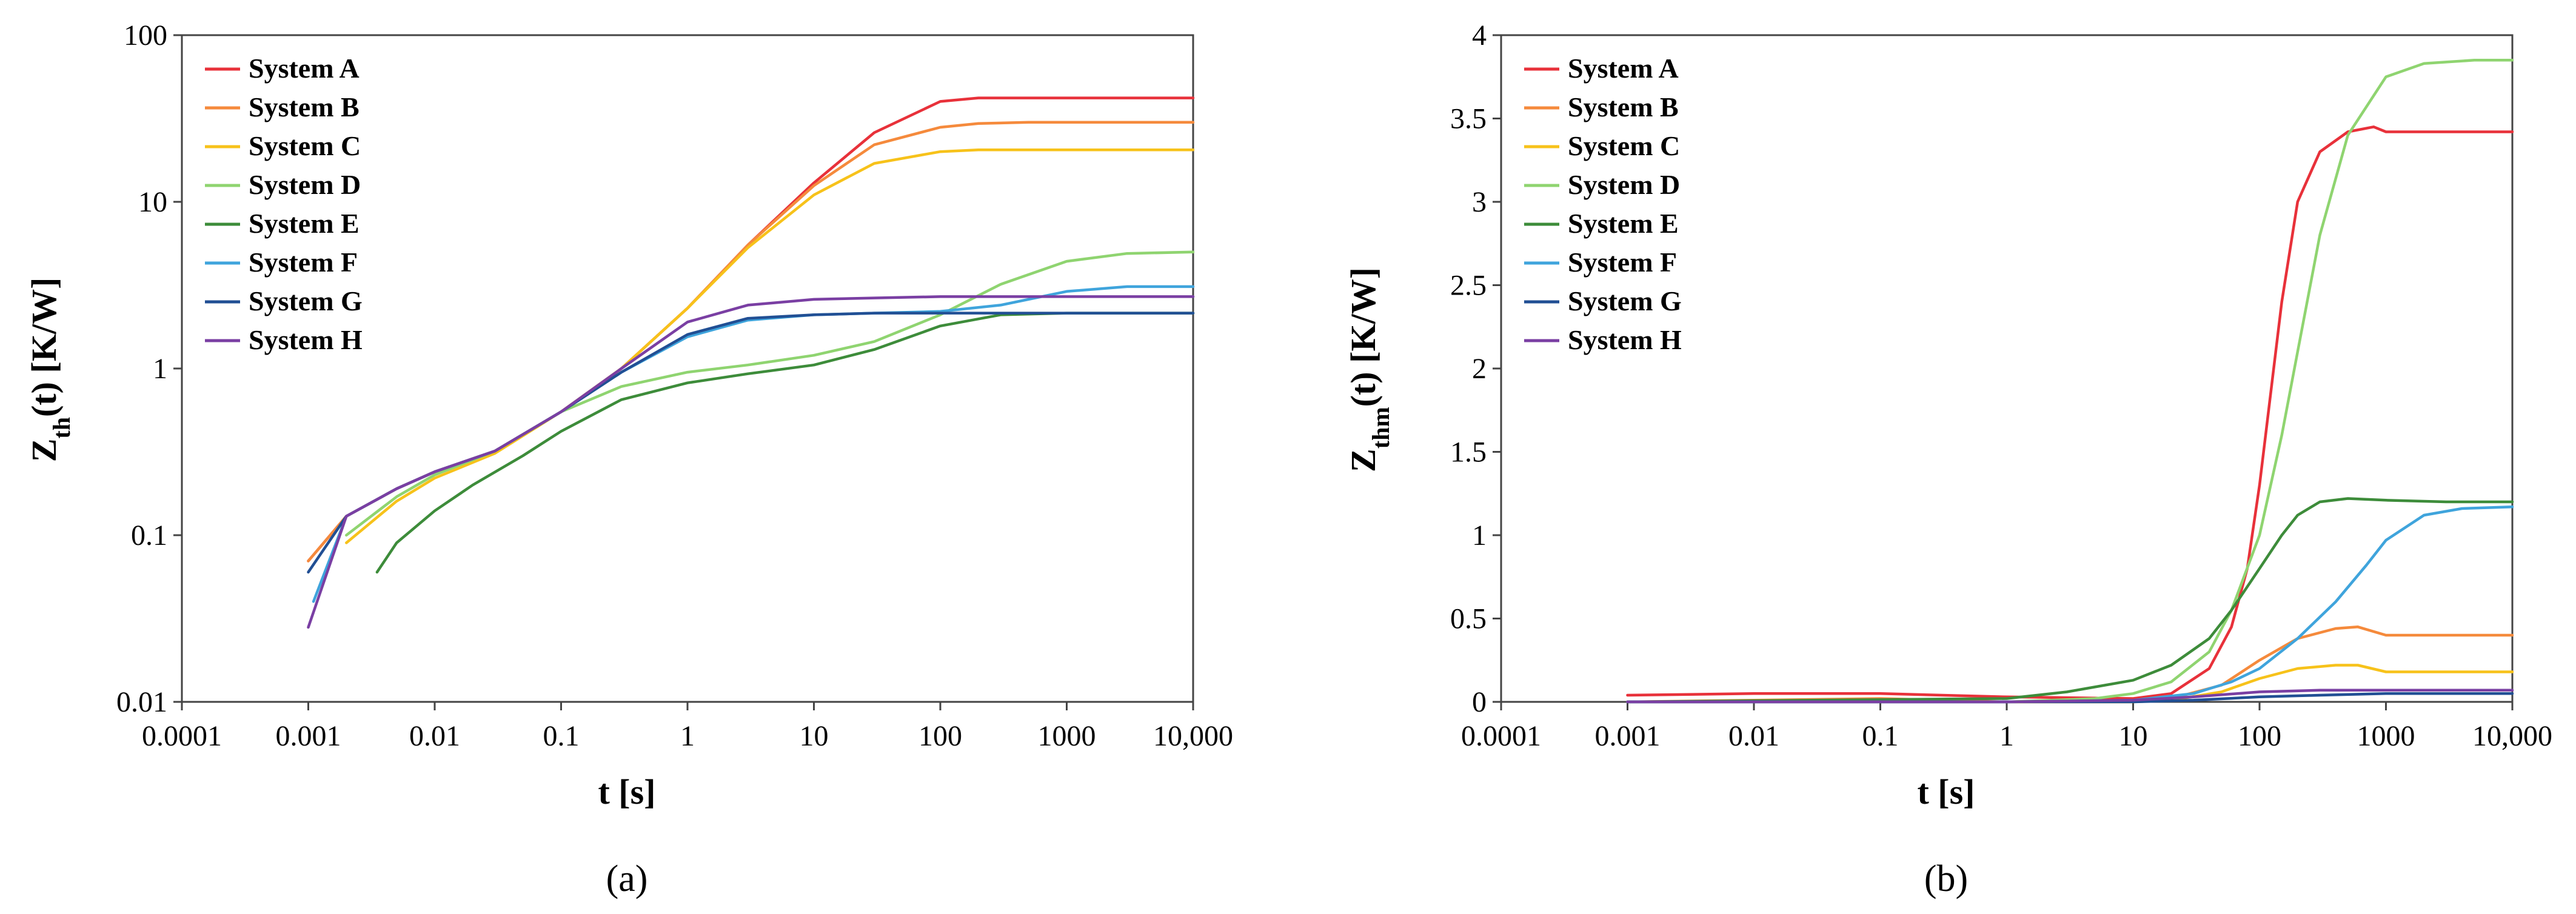 The height and width of the screenshot is (914, 2576). What do you see at coordinates (1468, 286) in the screenshot?
I see `y-tick-label: 2.5` at bounding box center [1468, 286].